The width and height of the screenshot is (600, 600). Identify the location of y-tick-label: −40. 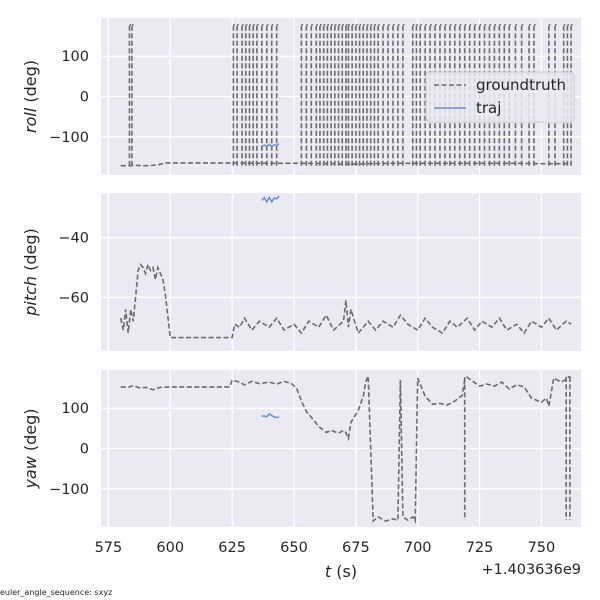
(73, 239).